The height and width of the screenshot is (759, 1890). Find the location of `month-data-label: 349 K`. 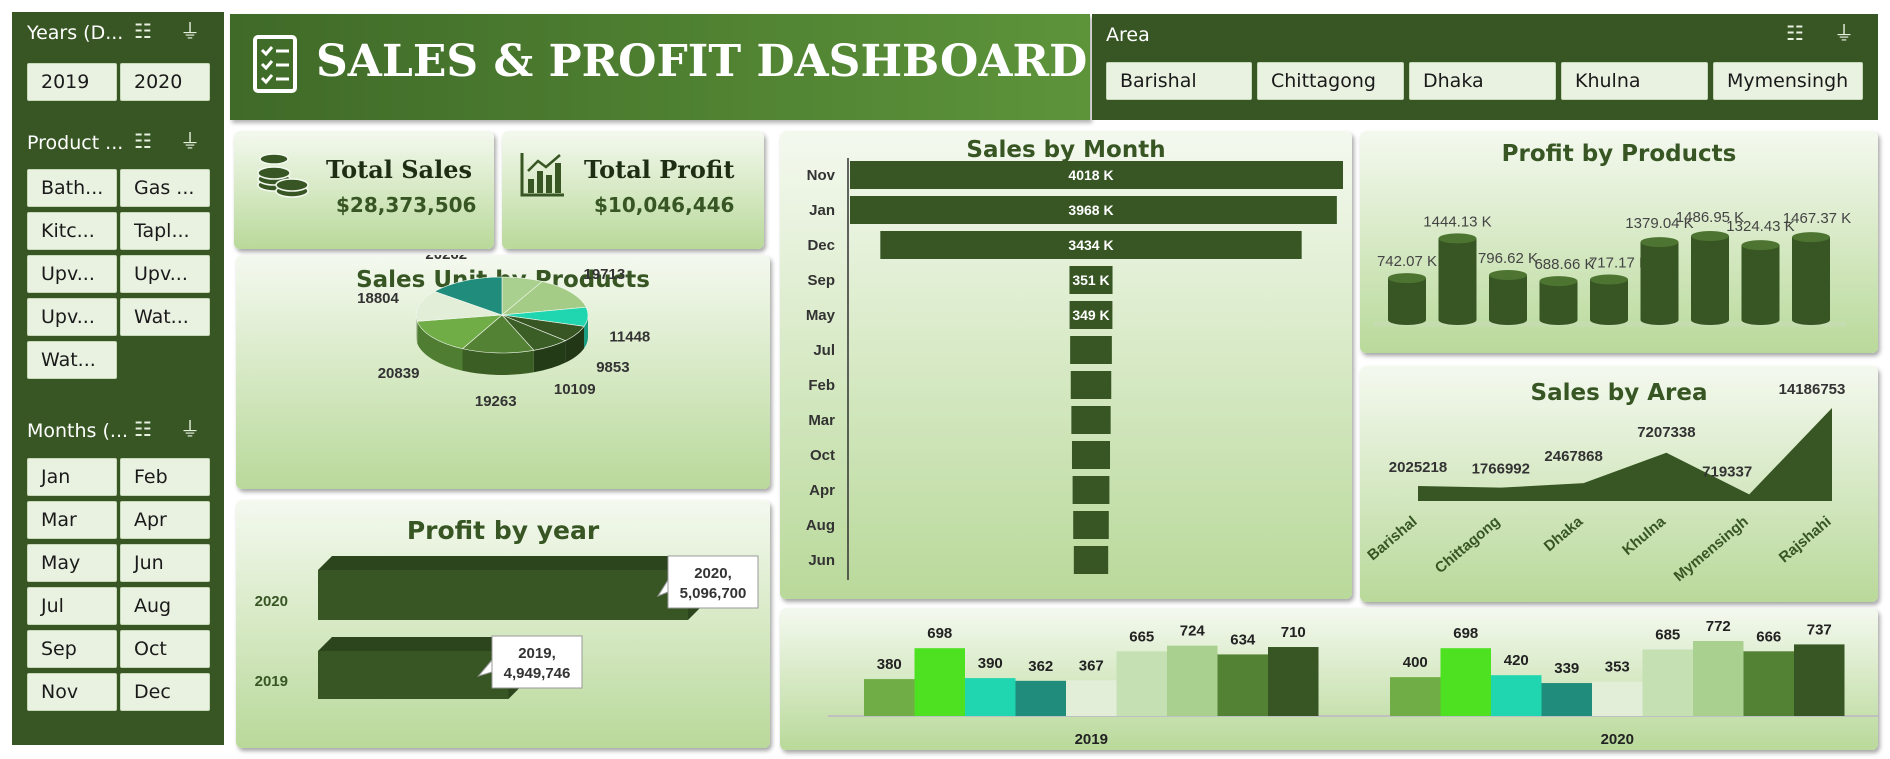

month-data-label: 349 K is located at coordinates (1090, 315).